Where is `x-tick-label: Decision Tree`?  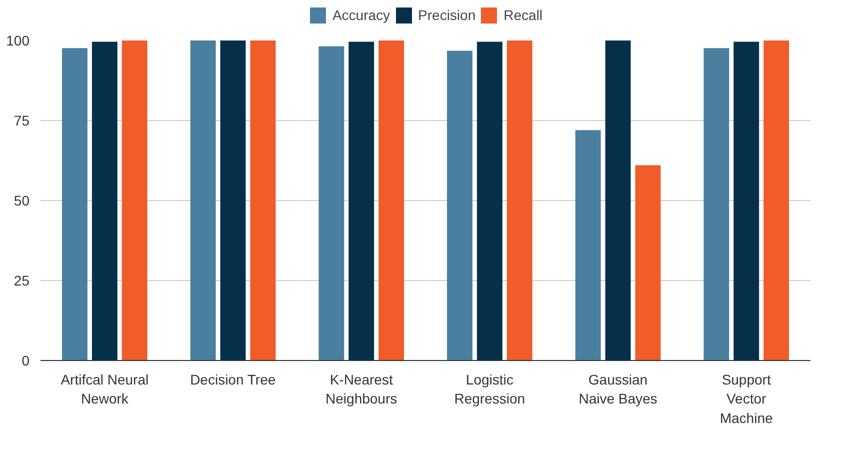
x-tick-label: Decision Tree is located at coordinates (233, 380).